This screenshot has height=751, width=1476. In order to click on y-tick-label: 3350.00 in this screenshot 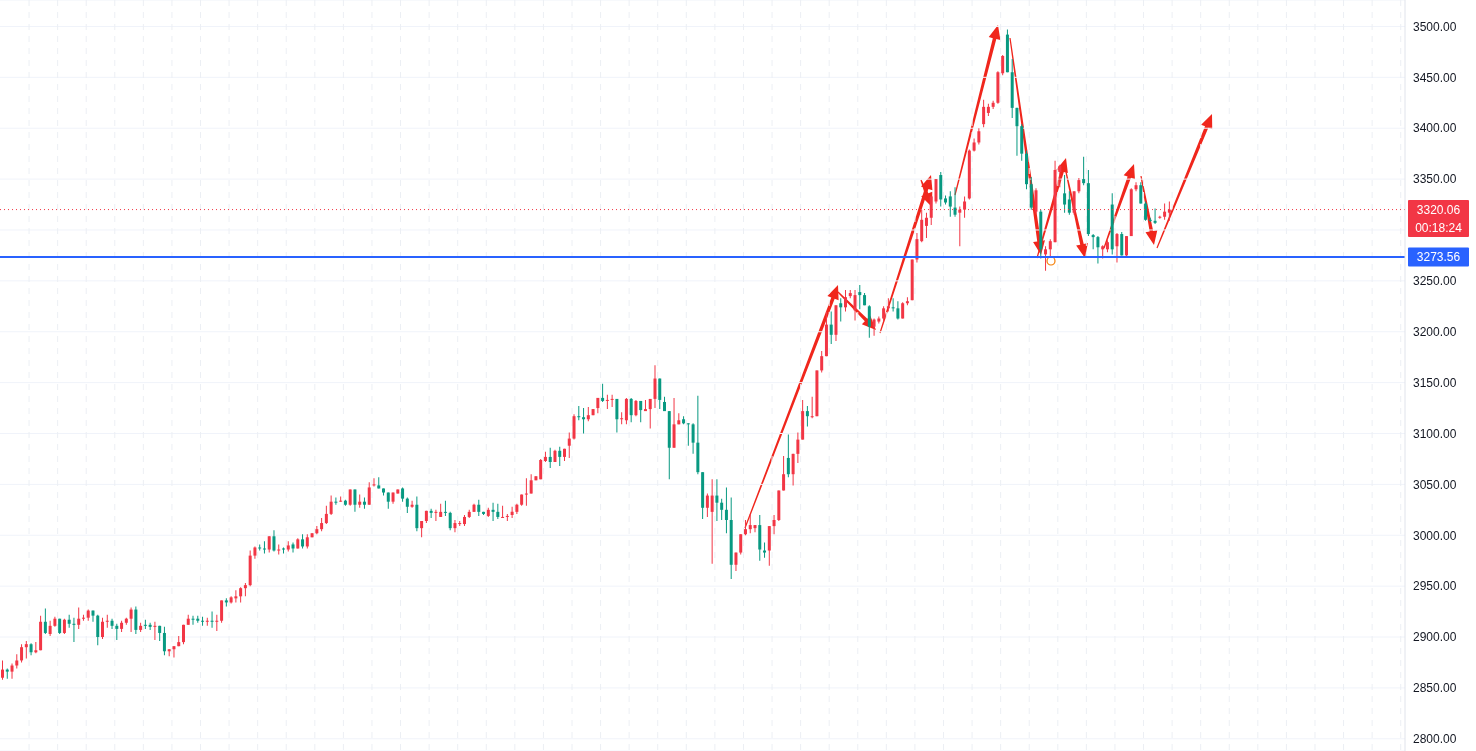, I will do `click(1435, 179)`.